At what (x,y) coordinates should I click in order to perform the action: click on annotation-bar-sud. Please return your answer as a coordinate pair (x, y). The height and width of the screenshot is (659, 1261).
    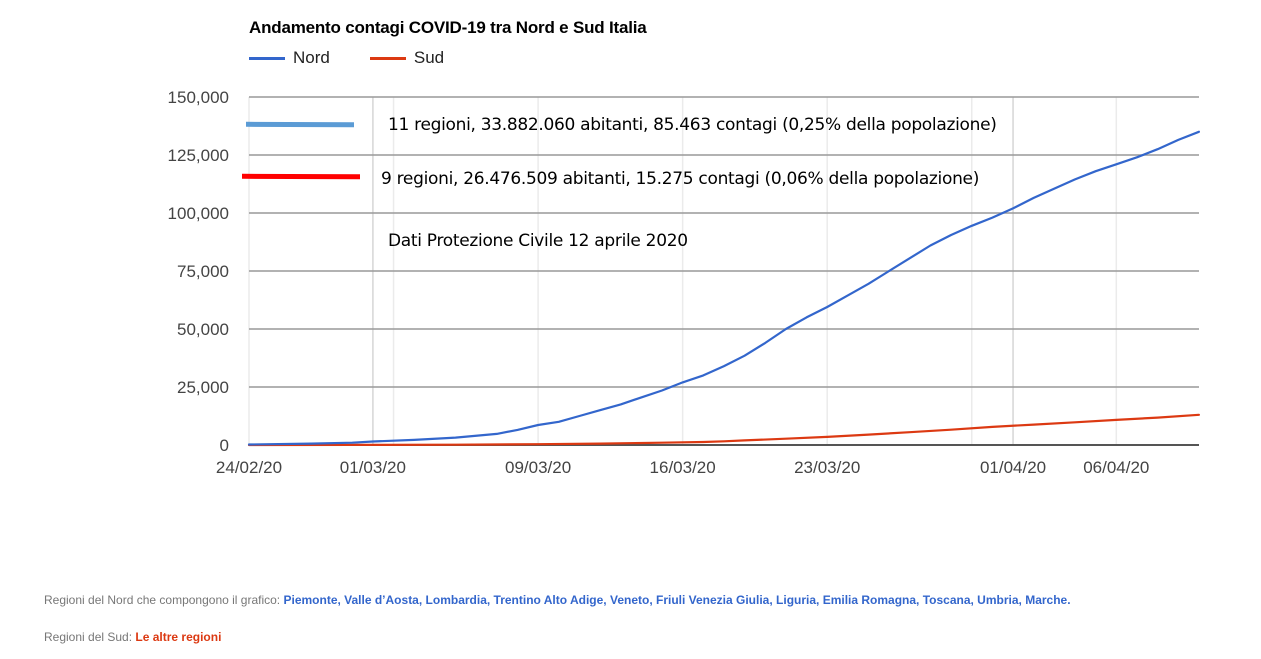
    Looking at the image, I should click on (301, 176).